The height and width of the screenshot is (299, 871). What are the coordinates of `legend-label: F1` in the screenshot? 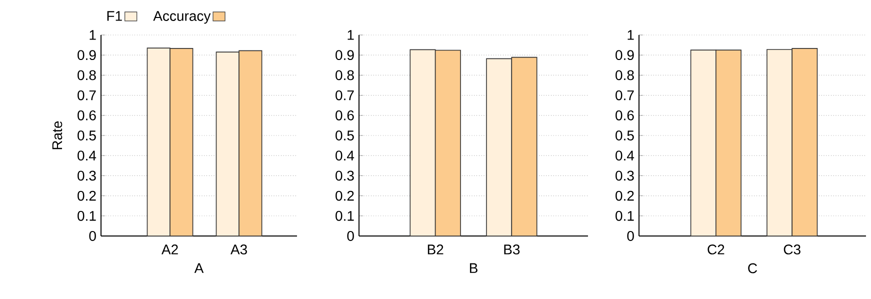 It's located at (114, 16).